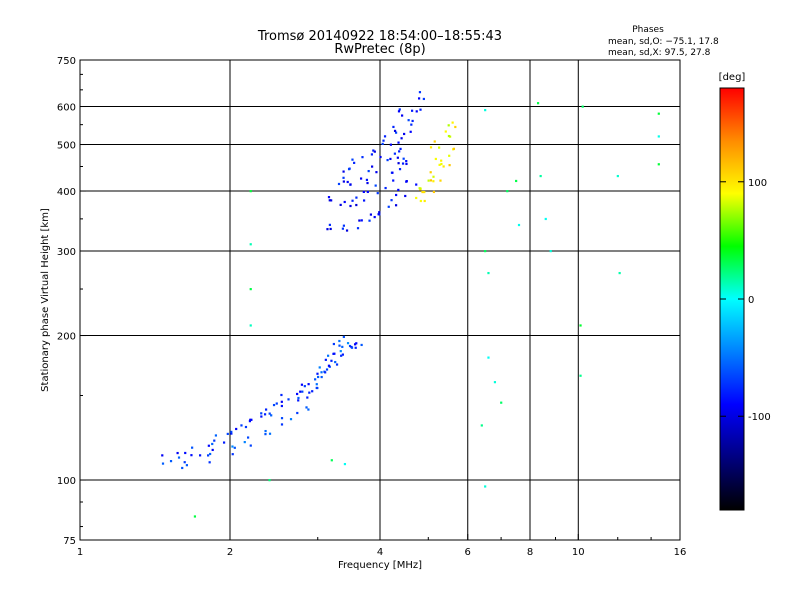  What do you see at coordinates (66, 146) in the screenshot?
I see `y-tick-label: 500` at bounding box center [66, 146].